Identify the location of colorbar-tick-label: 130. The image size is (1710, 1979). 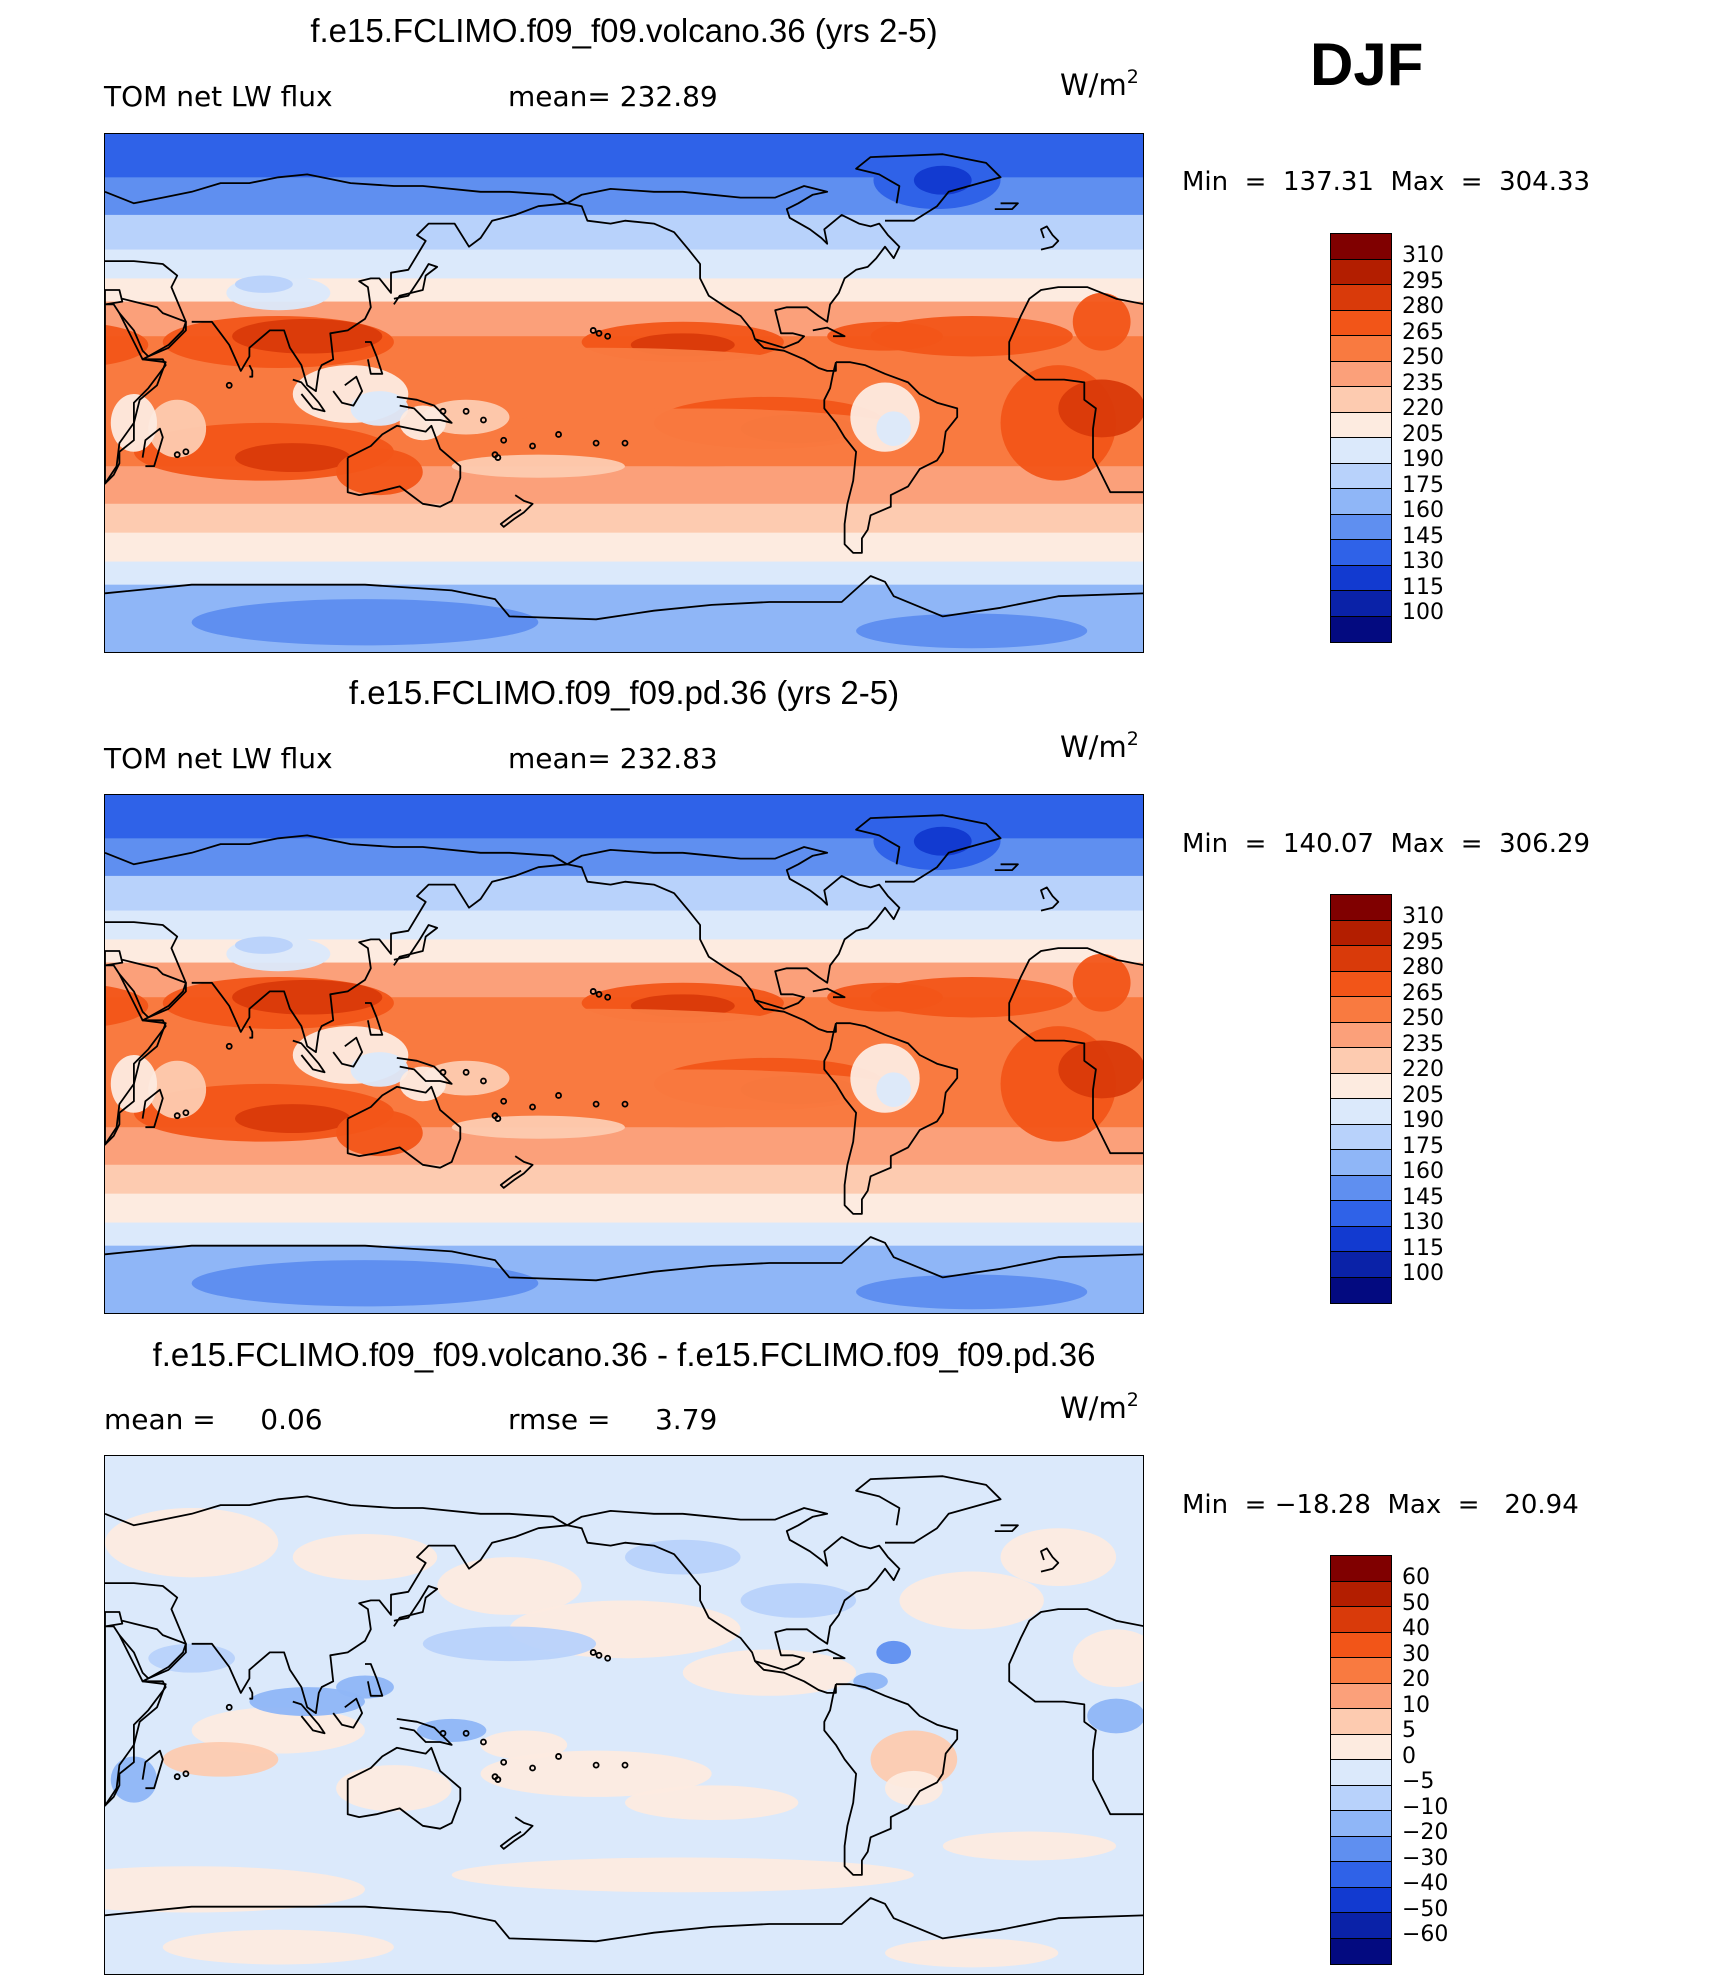
(1423, 1222).